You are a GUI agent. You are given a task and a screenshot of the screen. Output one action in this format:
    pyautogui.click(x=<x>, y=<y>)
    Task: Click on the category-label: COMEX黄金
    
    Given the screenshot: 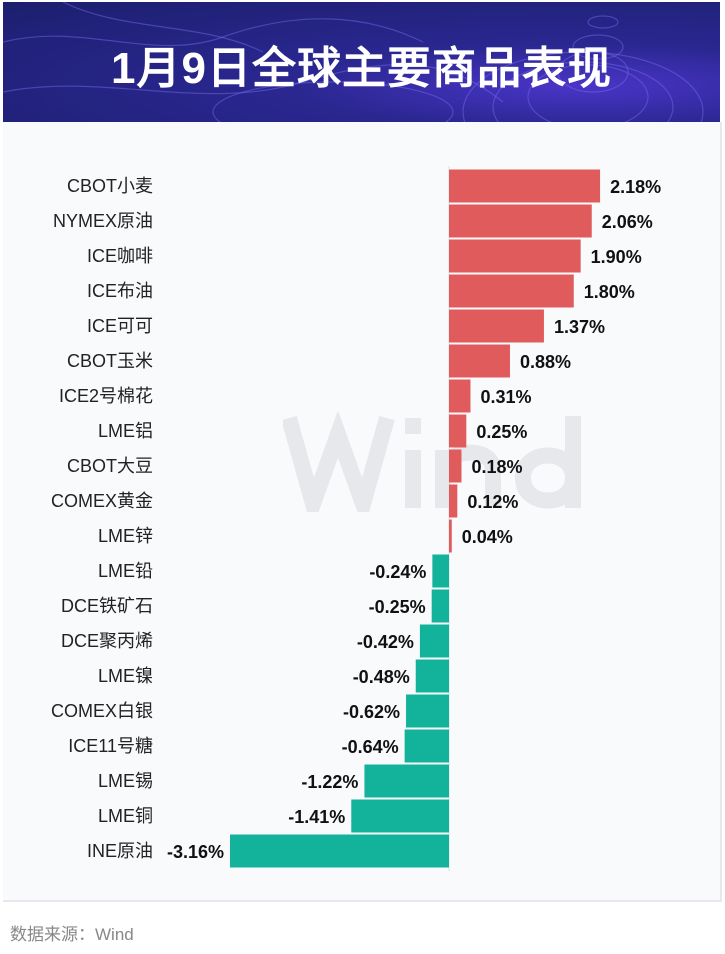 What is the action you would take?
    pyautogui.click(x=102, y=501)
    